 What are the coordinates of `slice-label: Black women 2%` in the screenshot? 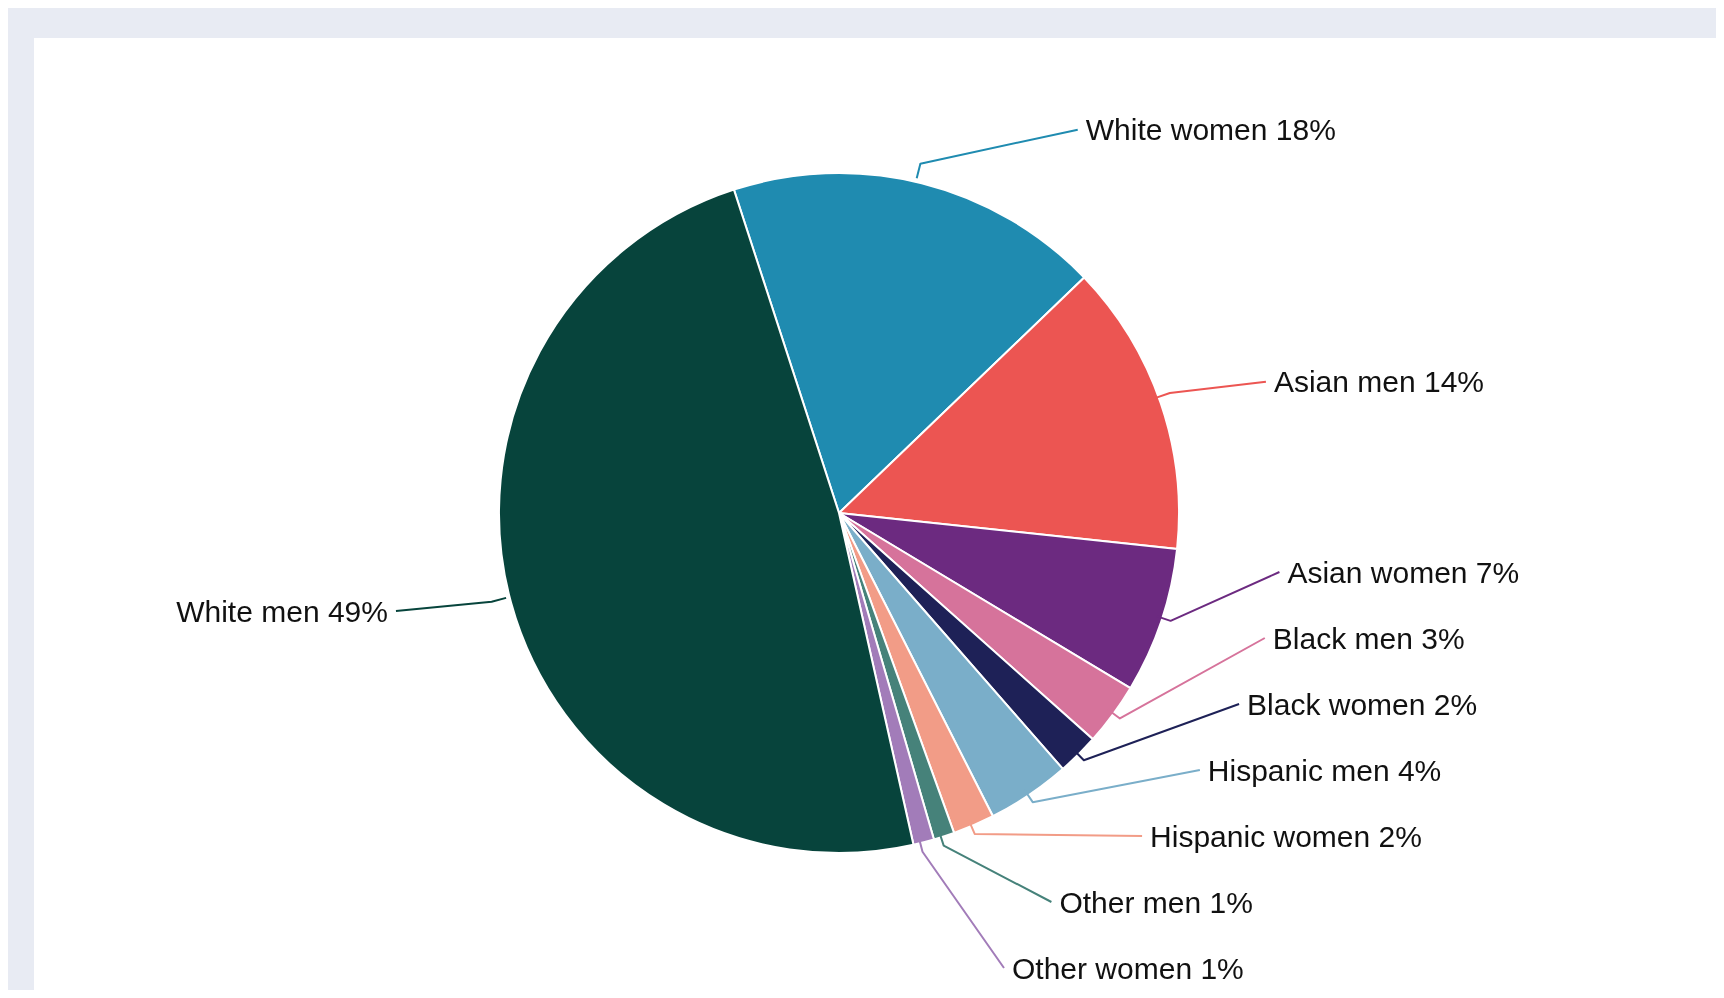 It's located at (1362, 704).